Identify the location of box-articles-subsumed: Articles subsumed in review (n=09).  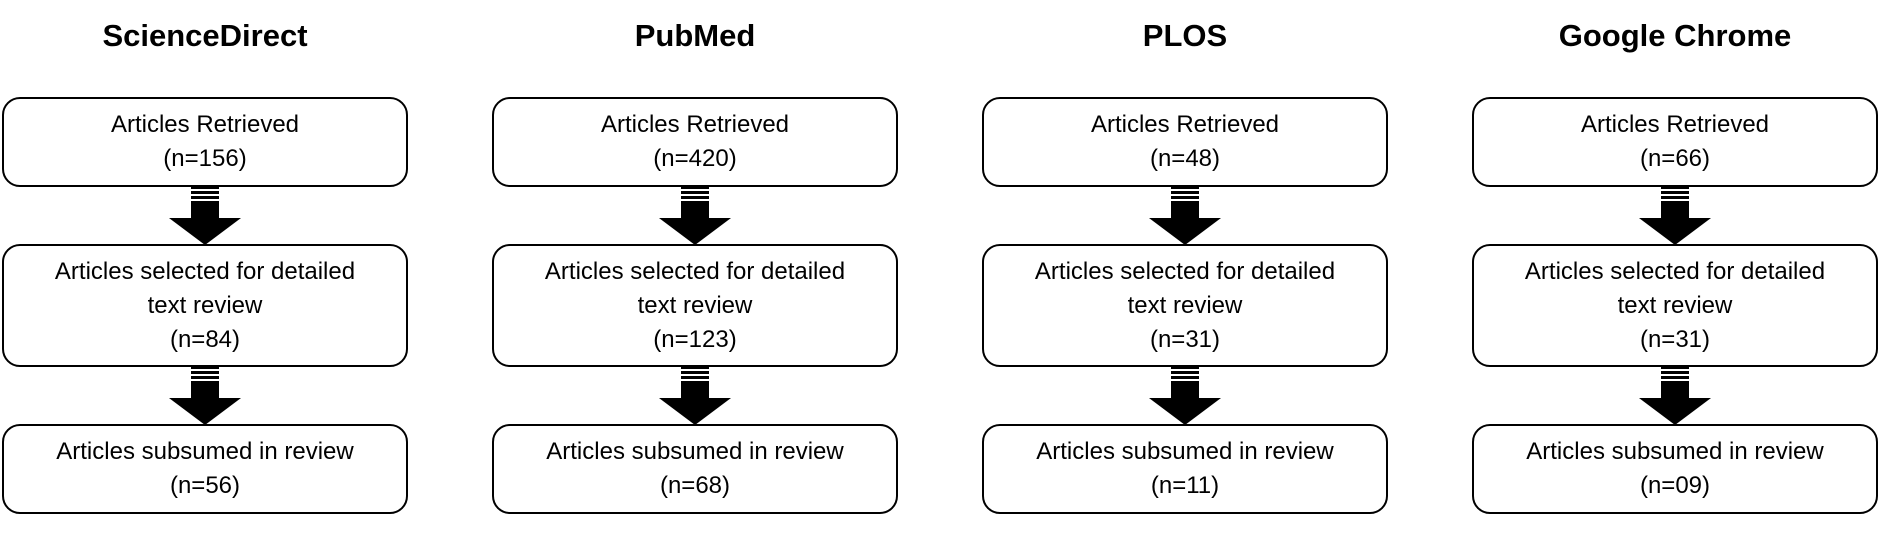
(1675, 469).